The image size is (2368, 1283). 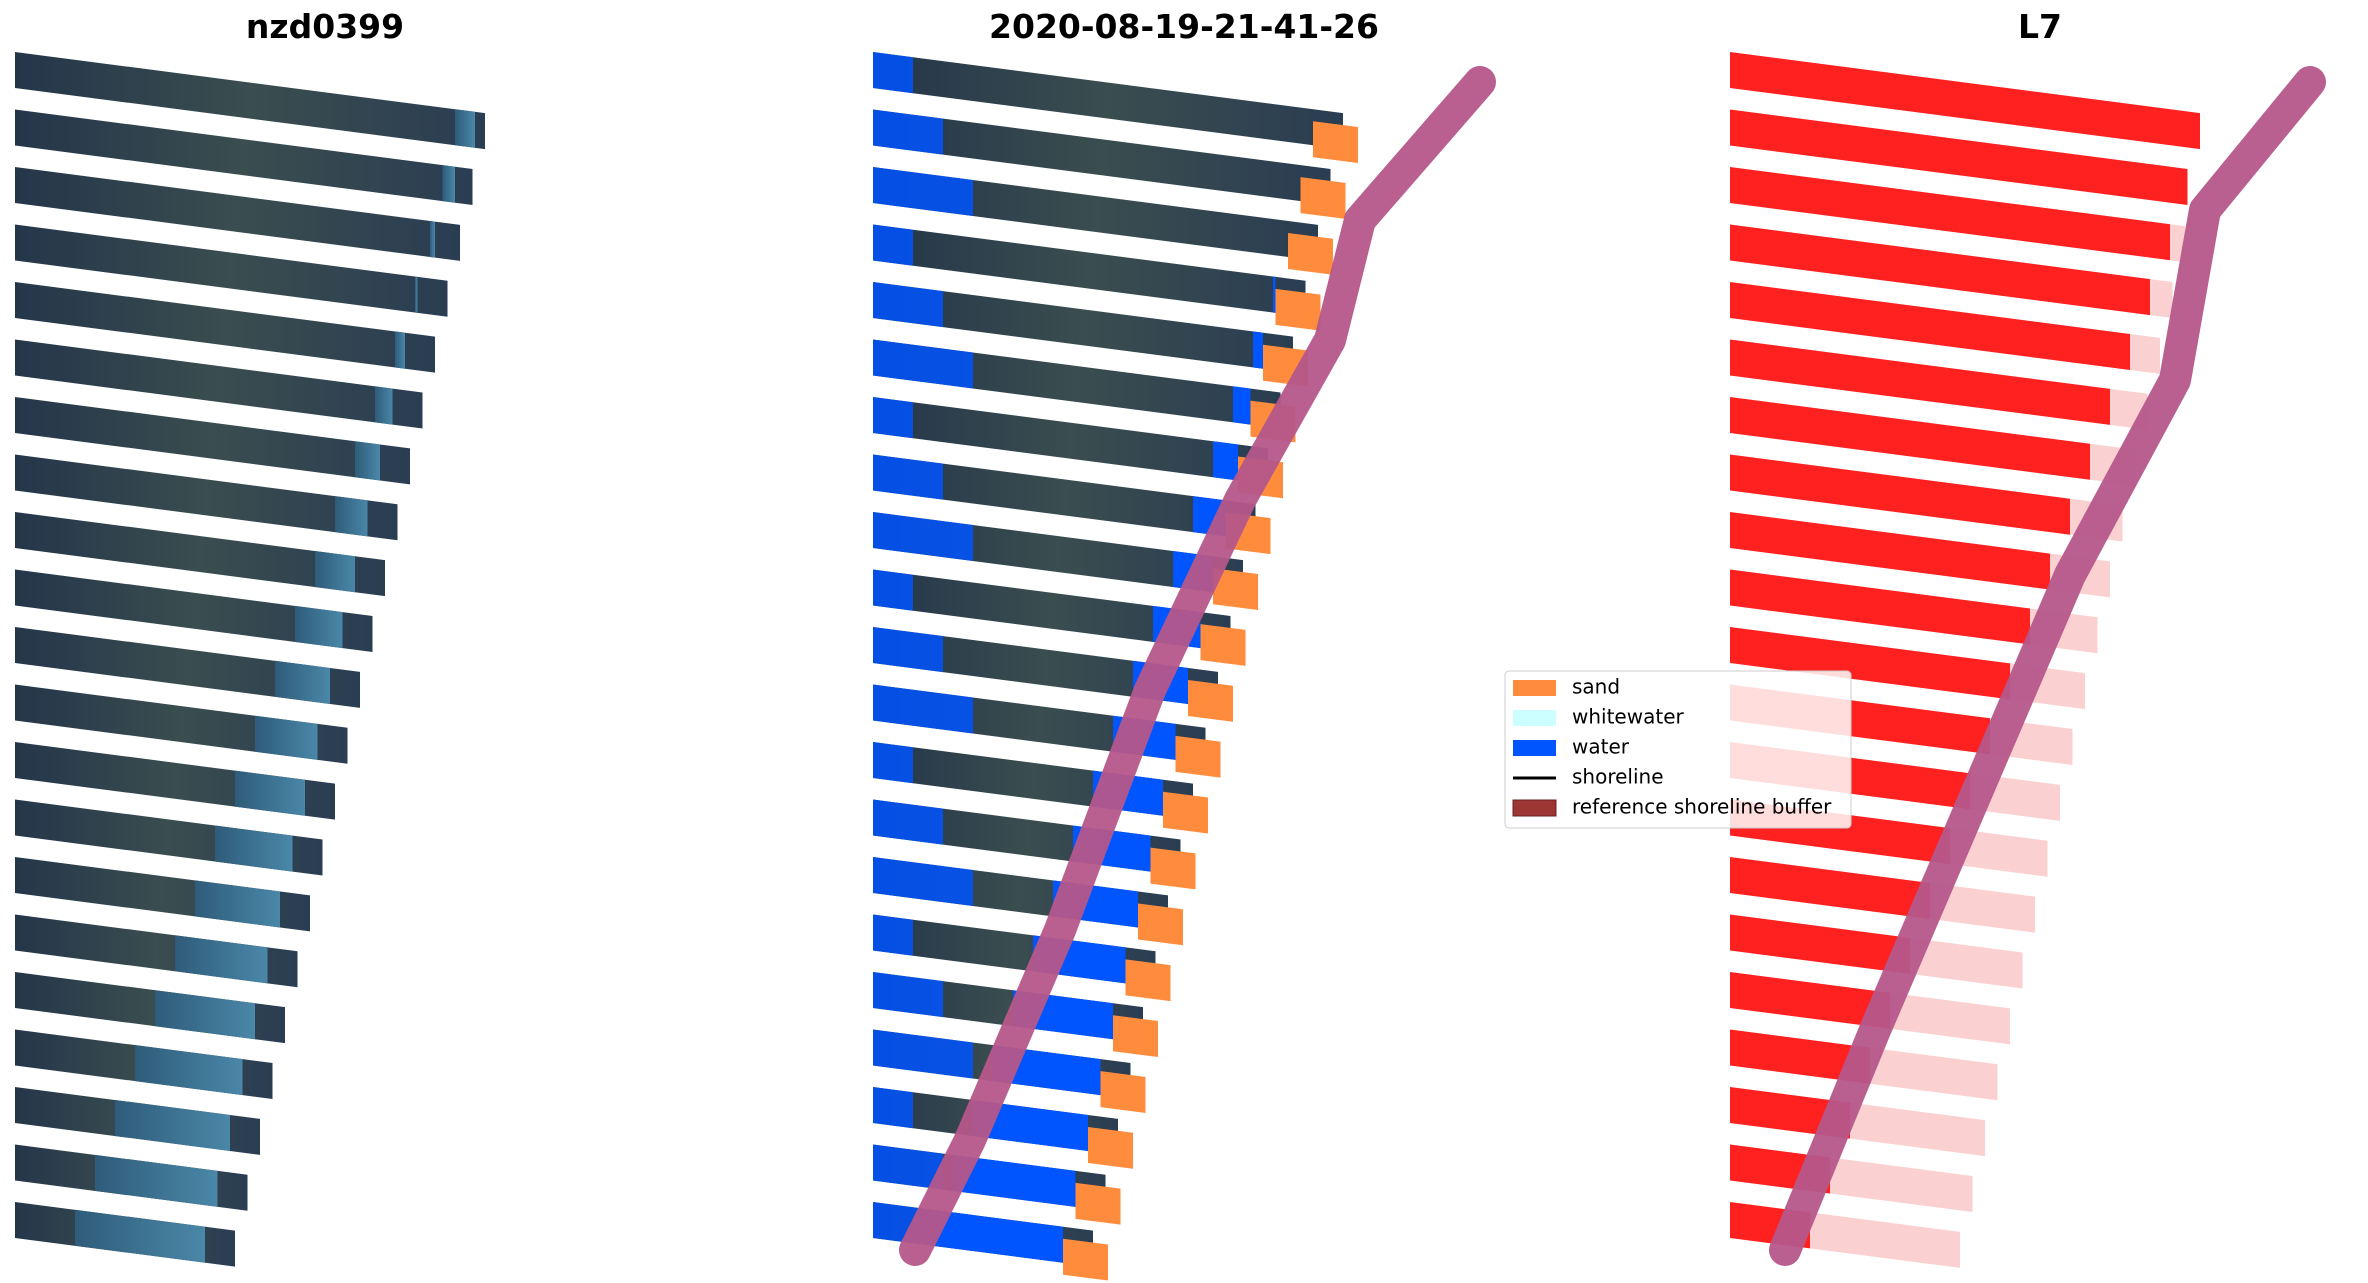 I want to click on legend-label: water, so click(x=1601, y=747).